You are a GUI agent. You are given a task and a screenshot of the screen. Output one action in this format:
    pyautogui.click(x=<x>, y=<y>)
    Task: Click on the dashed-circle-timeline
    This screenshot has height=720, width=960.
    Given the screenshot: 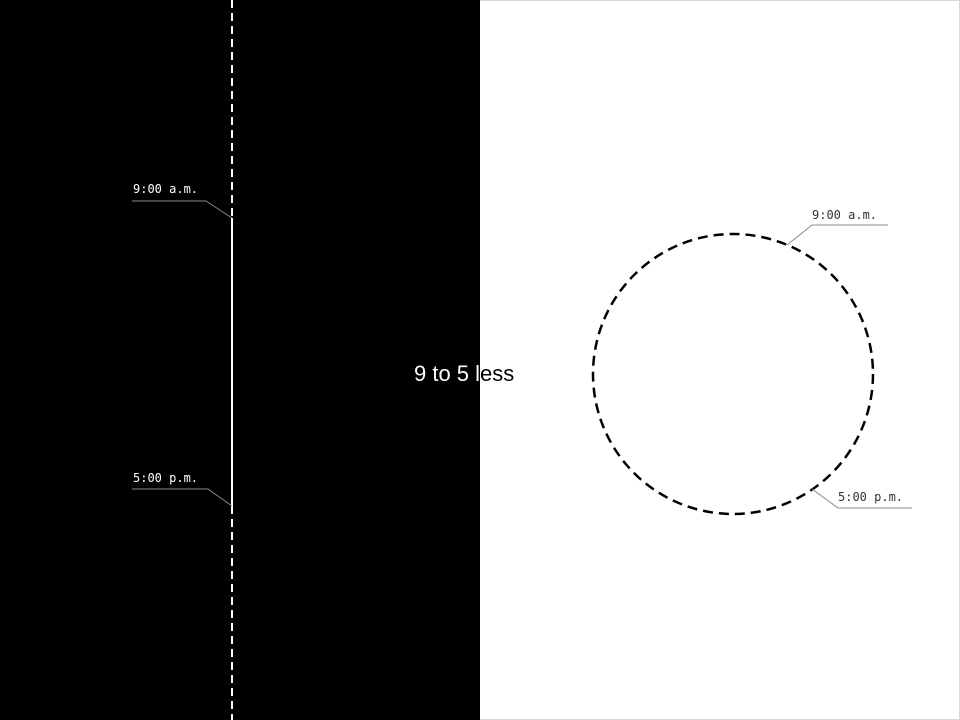 What is the action you would take?
    pyautogui.click(x=733, y=374)
    